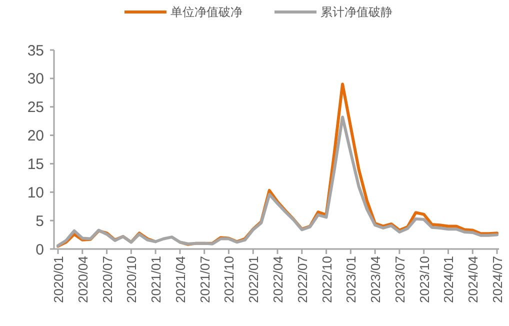 Image resolution: width=509 pixels, height=326 pixels. Describe the element at coordinates (35, 193) in the screenshot. I see `y-tick-label: 10` at that location.